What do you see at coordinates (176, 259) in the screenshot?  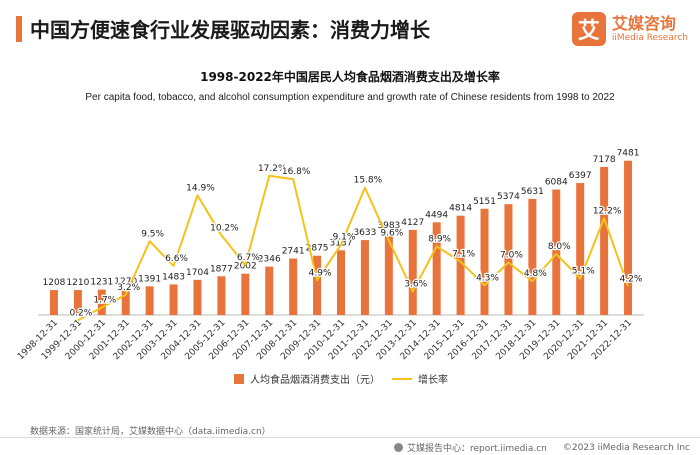 I see `growth-rate-label: 6.6%` at bounding box center [176, 259].